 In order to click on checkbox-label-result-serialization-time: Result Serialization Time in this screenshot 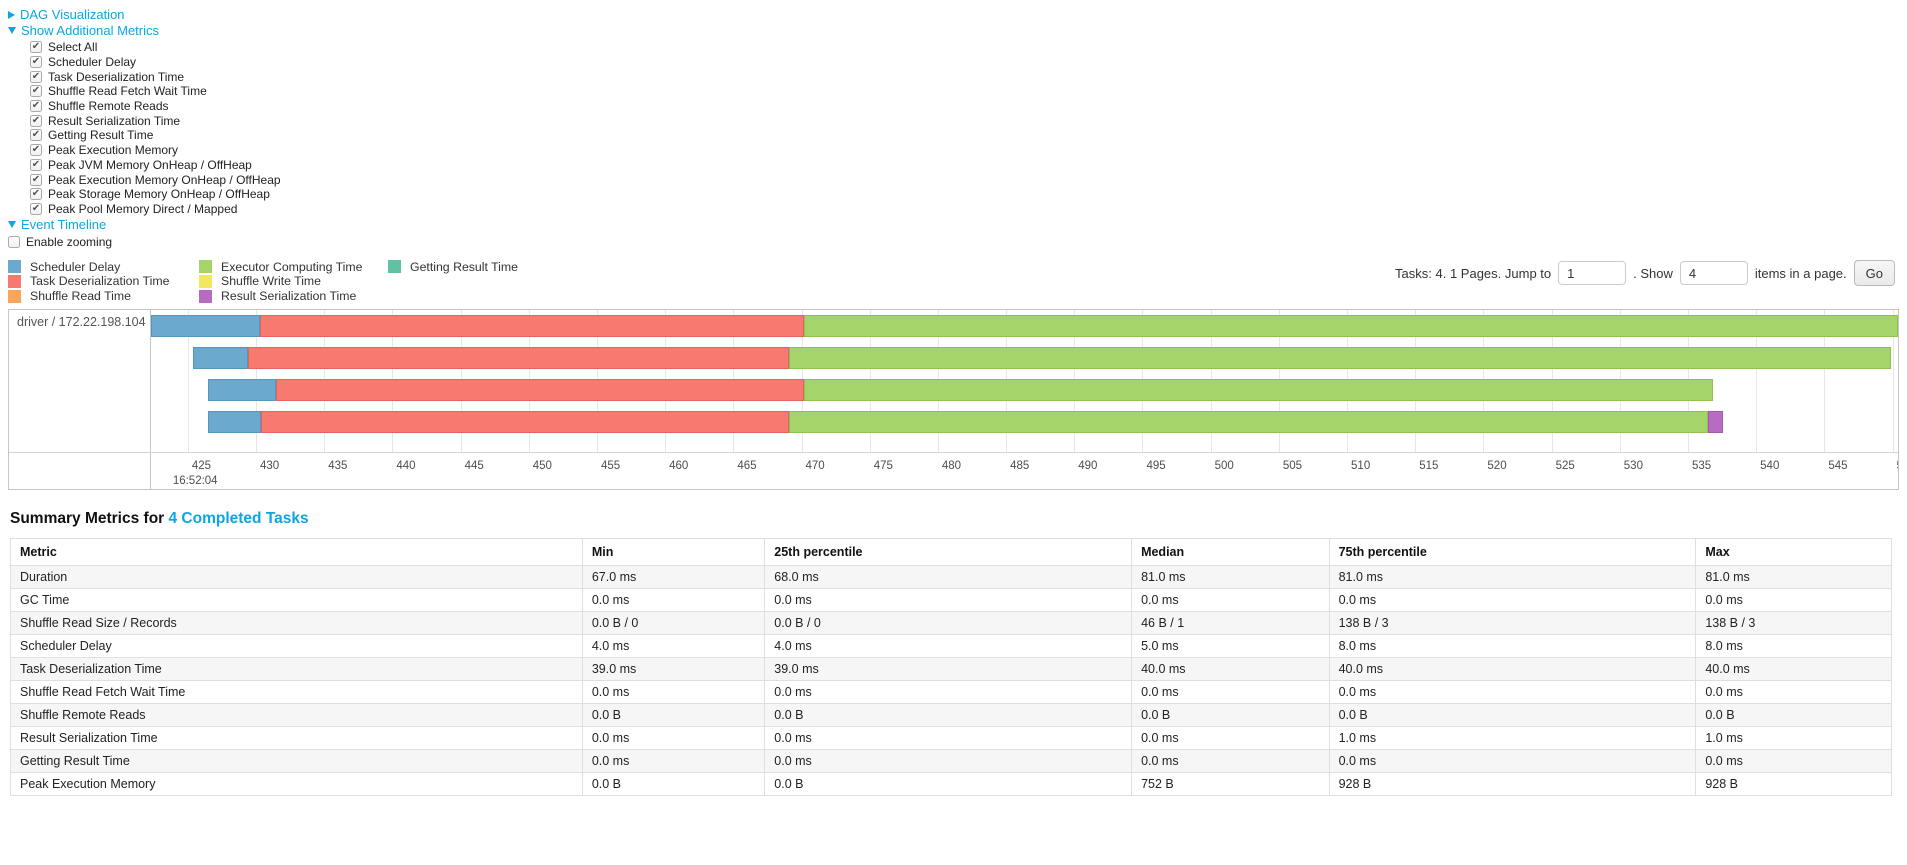, I will do `click(114, 120)`.